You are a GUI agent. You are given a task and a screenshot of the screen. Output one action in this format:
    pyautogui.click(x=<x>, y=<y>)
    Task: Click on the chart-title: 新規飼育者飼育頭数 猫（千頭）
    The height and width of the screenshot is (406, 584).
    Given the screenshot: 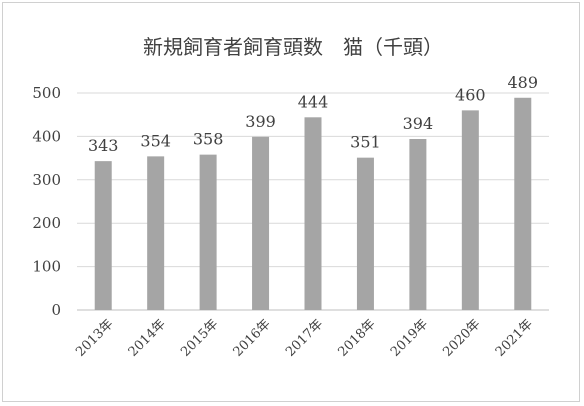 What is the action you would take?
    pyautogui.click(x=293, y=47)
    